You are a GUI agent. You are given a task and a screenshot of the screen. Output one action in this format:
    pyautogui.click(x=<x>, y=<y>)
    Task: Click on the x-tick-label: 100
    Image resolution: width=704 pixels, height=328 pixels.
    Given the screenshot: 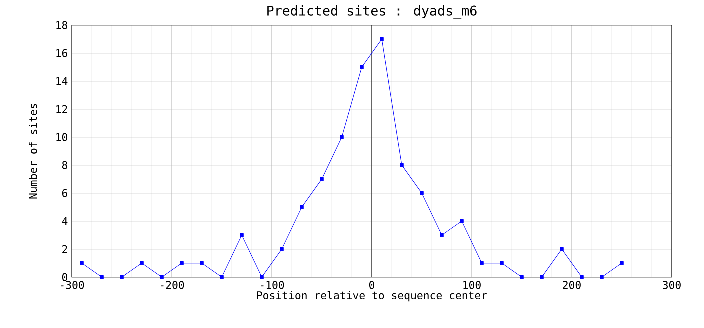 What is the action you would take?
    pyautogui.click(x=472, y=285)
    